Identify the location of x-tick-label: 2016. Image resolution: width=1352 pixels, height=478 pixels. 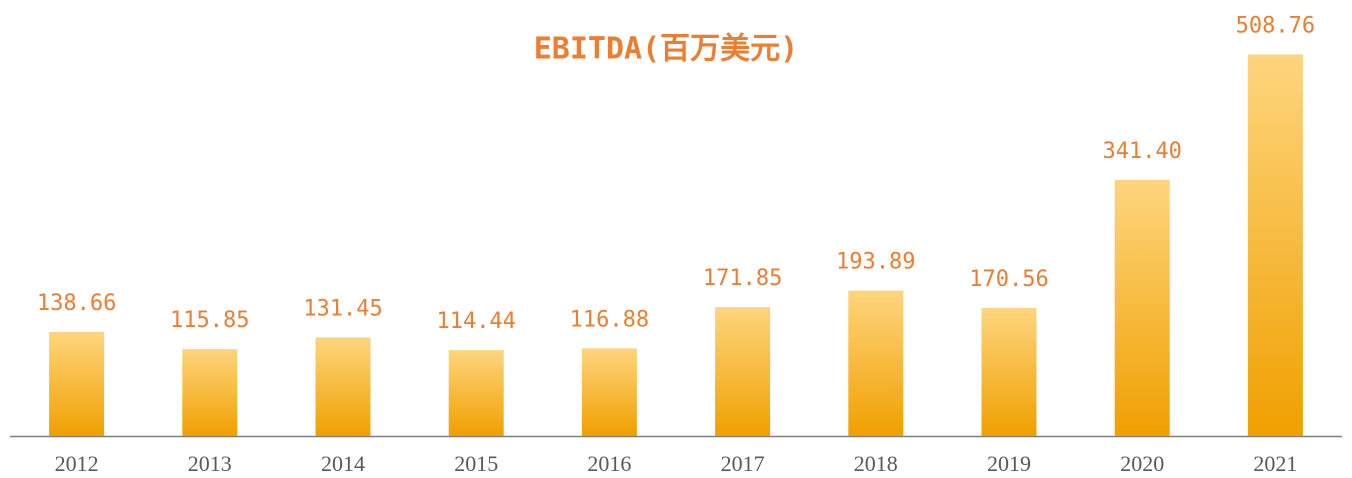
(609, 463).